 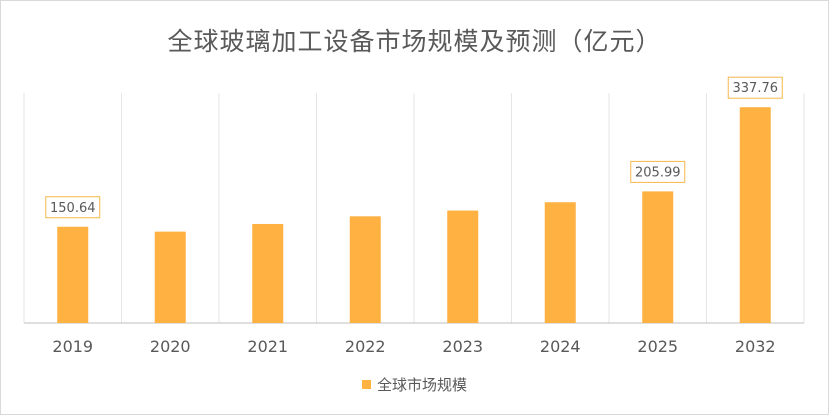 I want to click on x-tick-label: 2023, so click(x=462, y=346).